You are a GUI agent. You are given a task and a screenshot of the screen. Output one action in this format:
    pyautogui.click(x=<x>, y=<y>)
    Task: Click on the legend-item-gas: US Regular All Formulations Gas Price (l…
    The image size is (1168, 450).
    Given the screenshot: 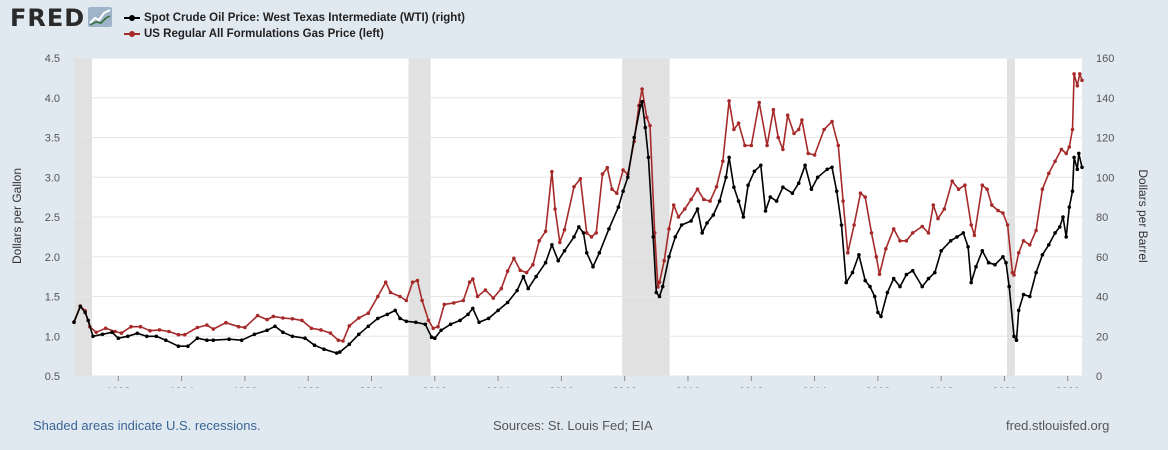 What is the action you would take?
    pyautogui.click(x=294, y=34)
    